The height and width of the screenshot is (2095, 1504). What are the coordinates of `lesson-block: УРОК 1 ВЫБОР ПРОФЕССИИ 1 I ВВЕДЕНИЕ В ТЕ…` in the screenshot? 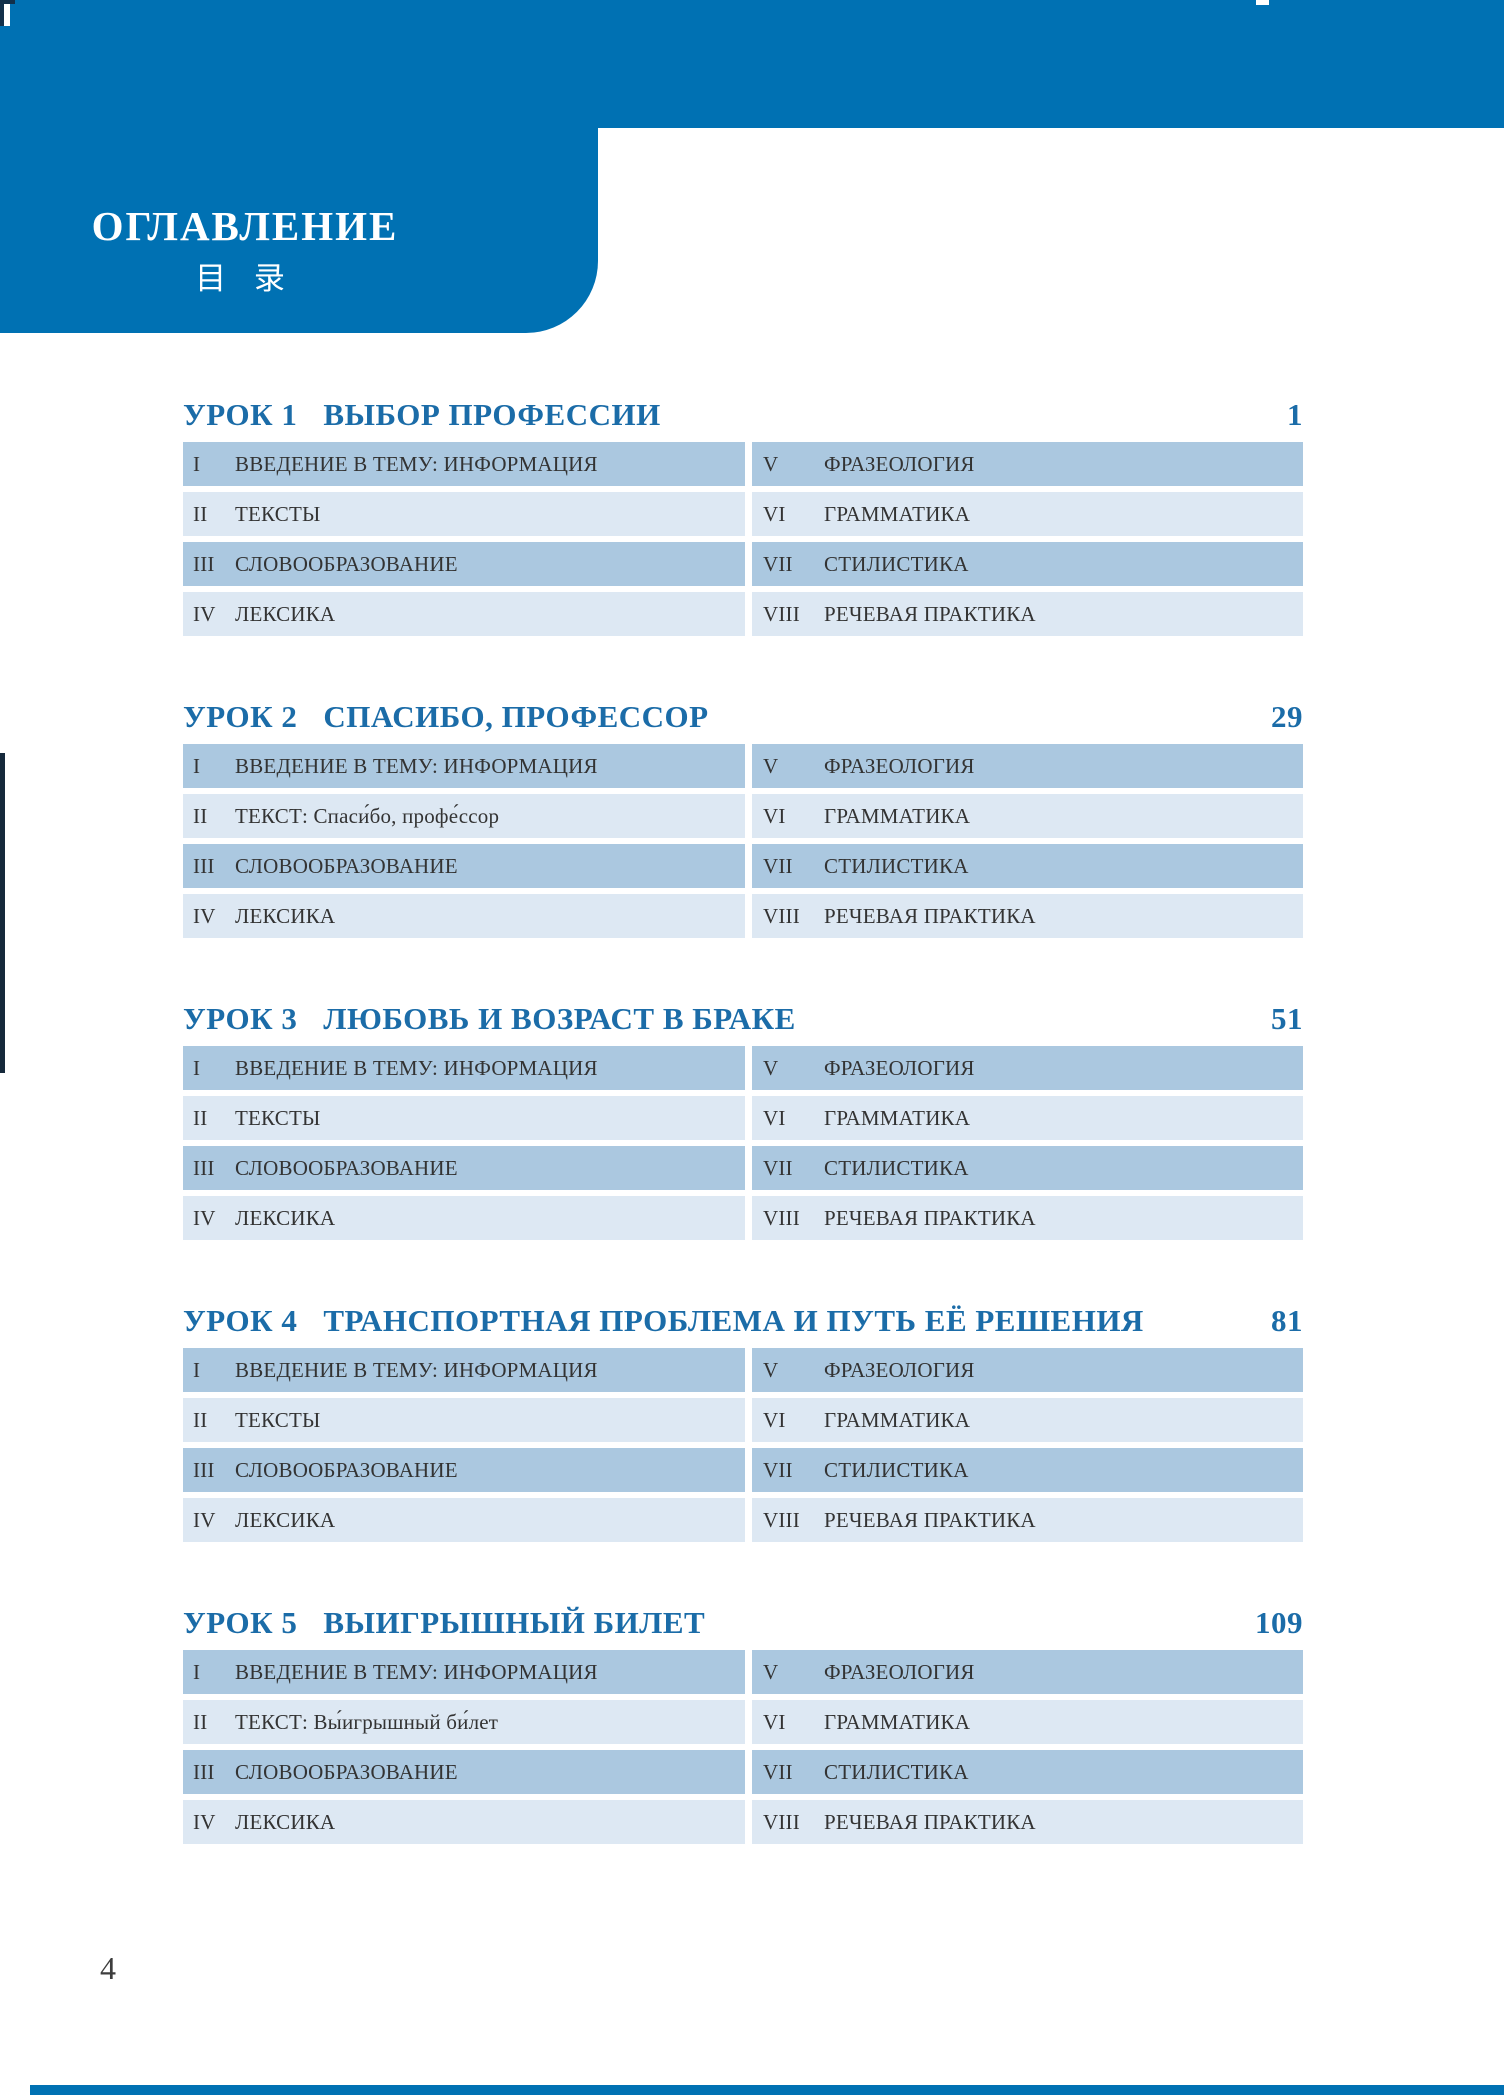 It's located at (743, 519).